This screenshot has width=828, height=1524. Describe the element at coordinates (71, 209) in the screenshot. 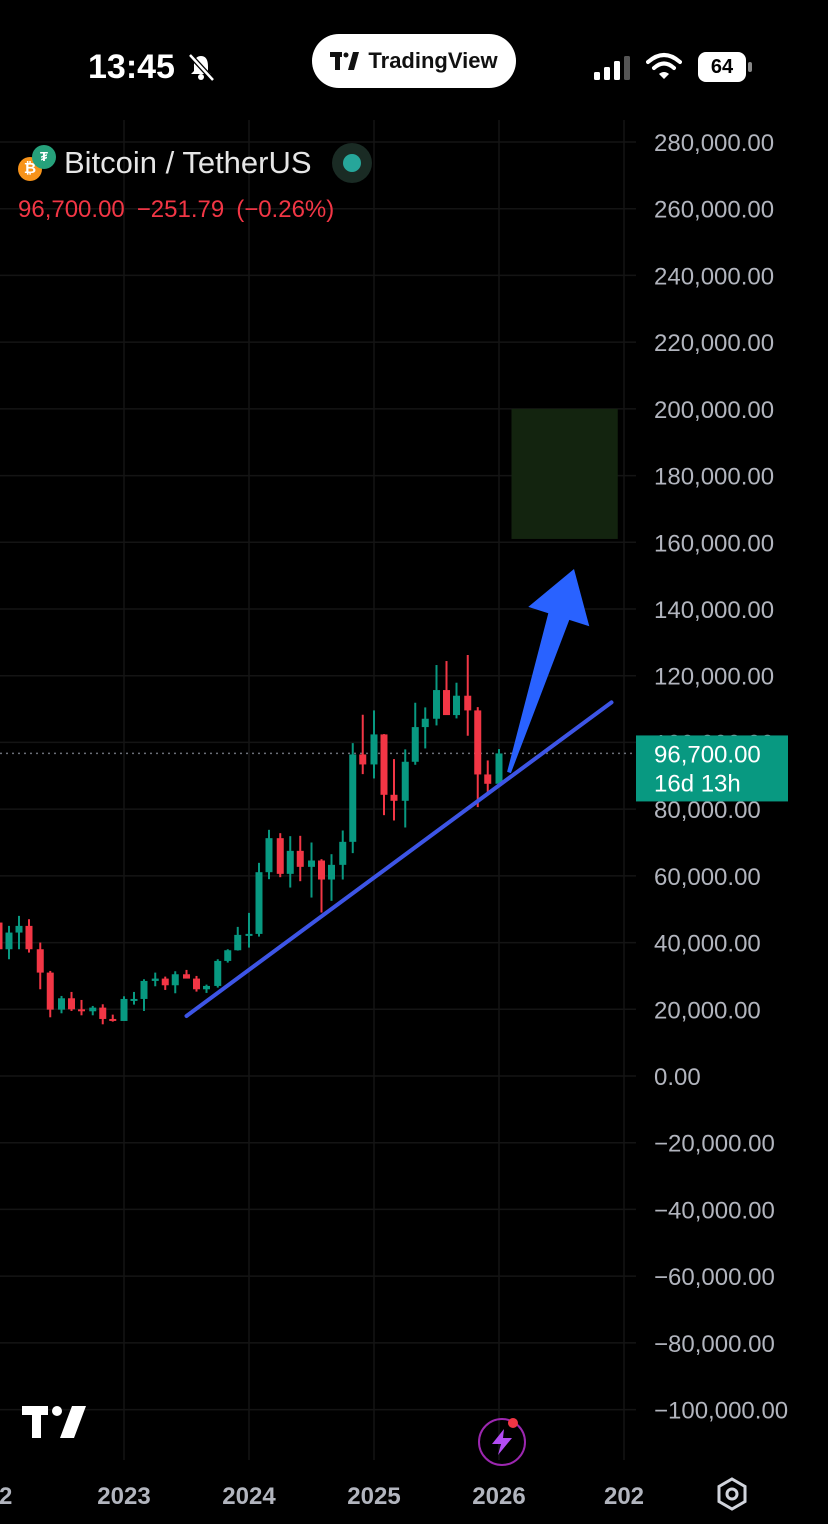

I see `last-price: 96,700.00` at that location.